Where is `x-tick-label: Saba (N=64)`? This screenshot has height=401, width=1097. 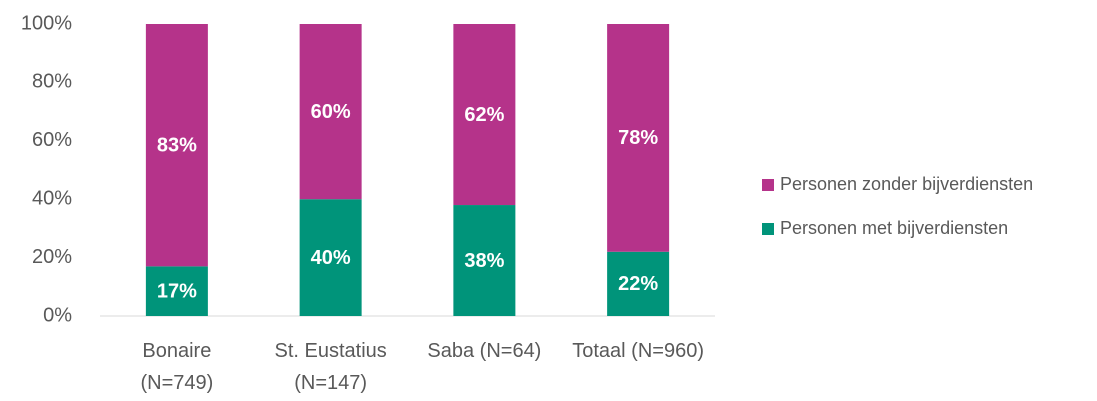
x-tick-label: Saba (N=64) is located at coordinates (484, 351).